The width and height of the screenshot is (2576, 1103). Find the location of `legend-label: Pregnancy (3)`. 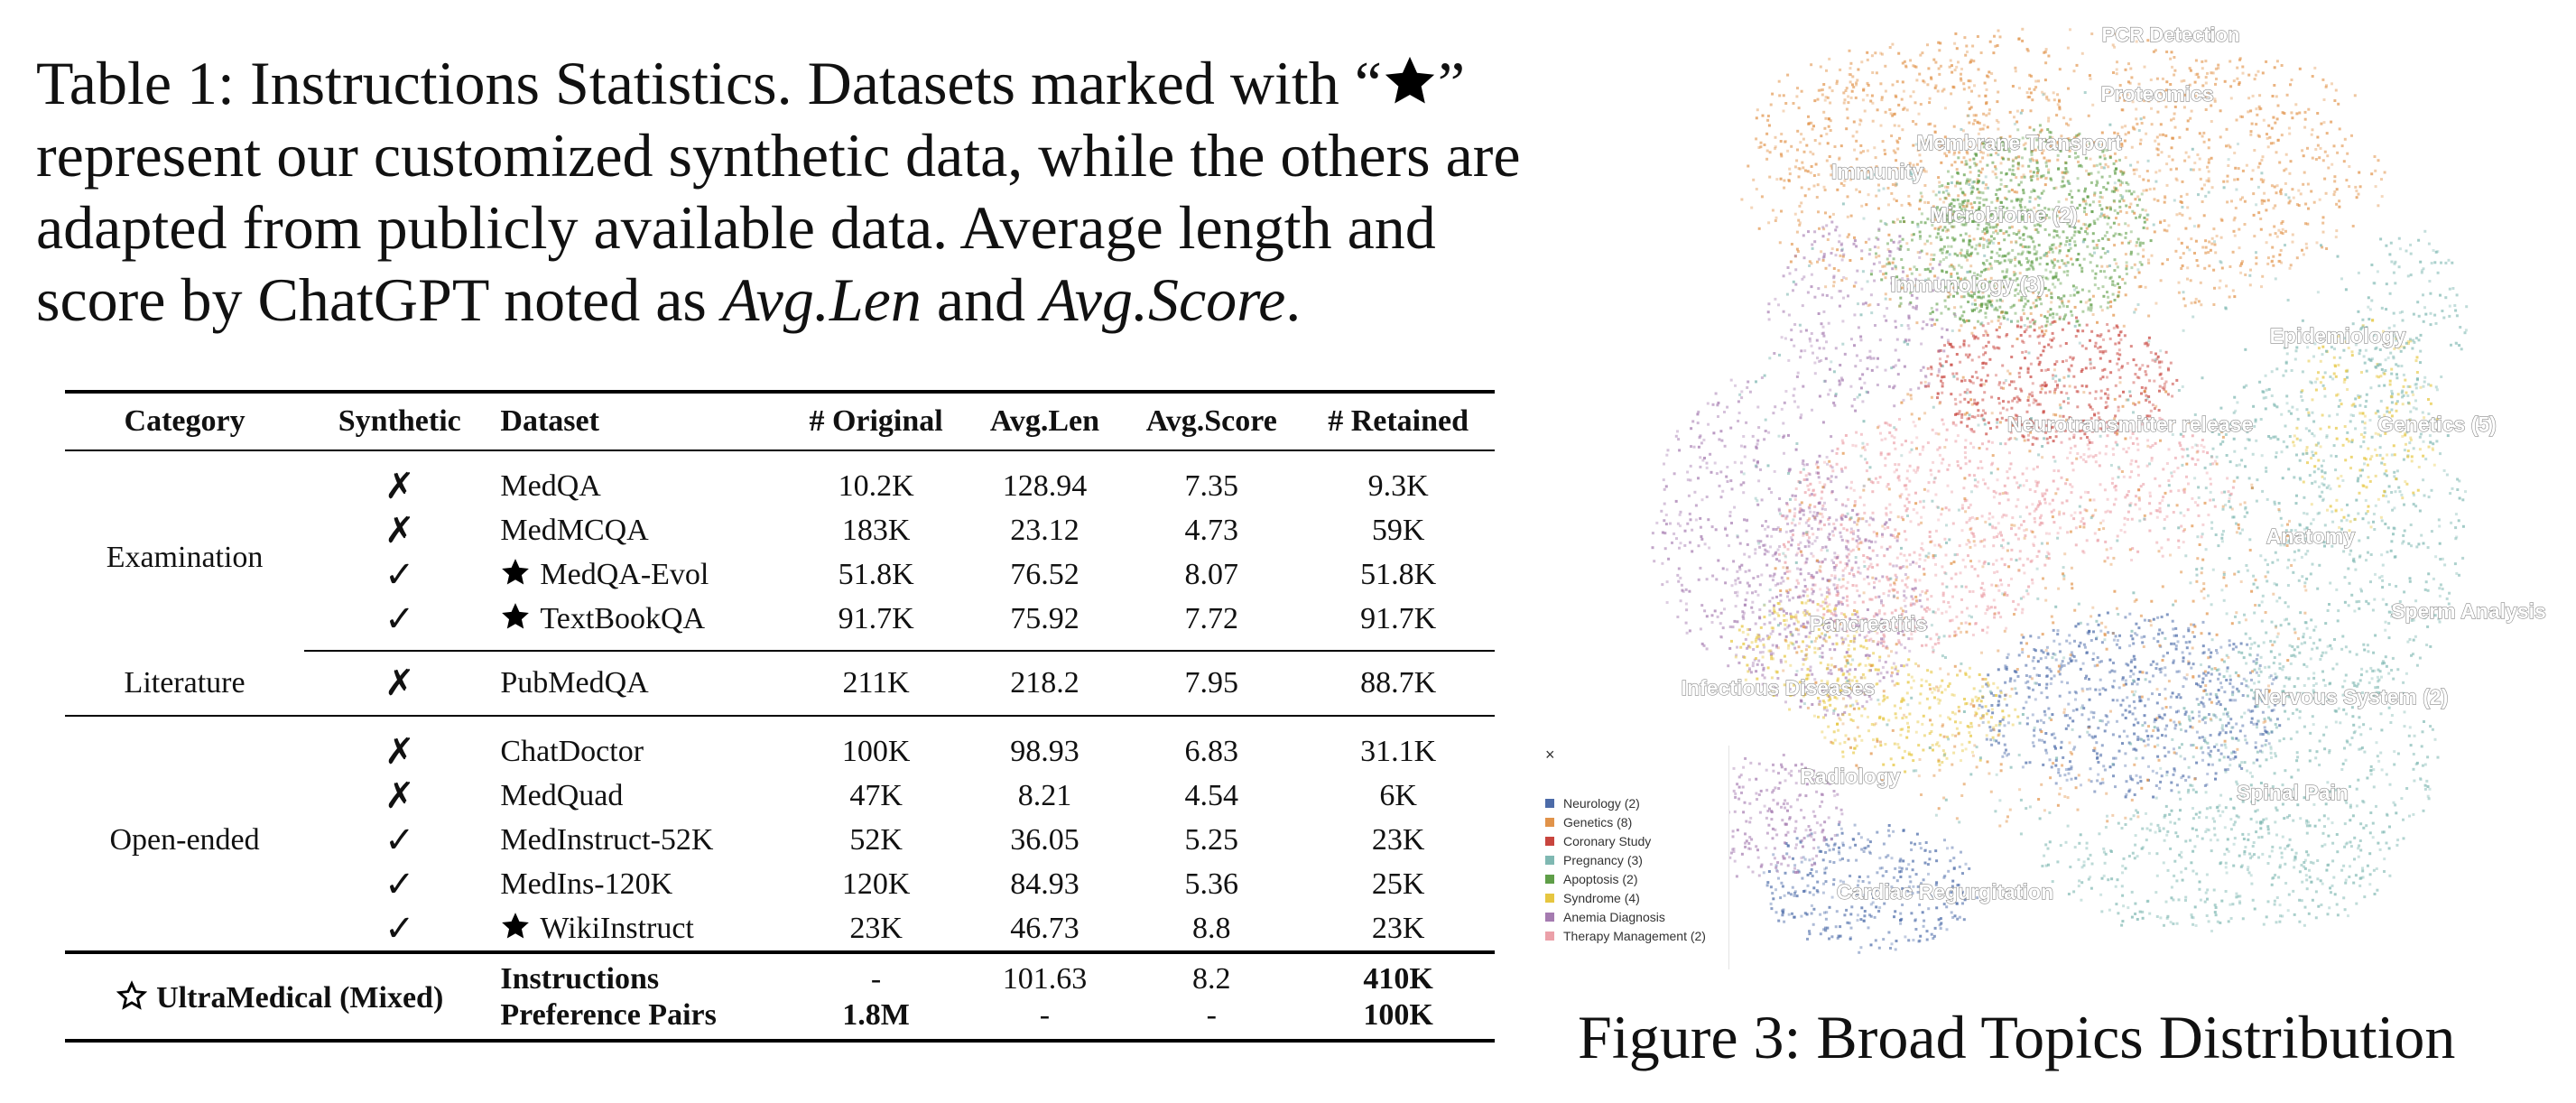

legend-label: Pregnancy (3) is located at coordinates (1603, 860).